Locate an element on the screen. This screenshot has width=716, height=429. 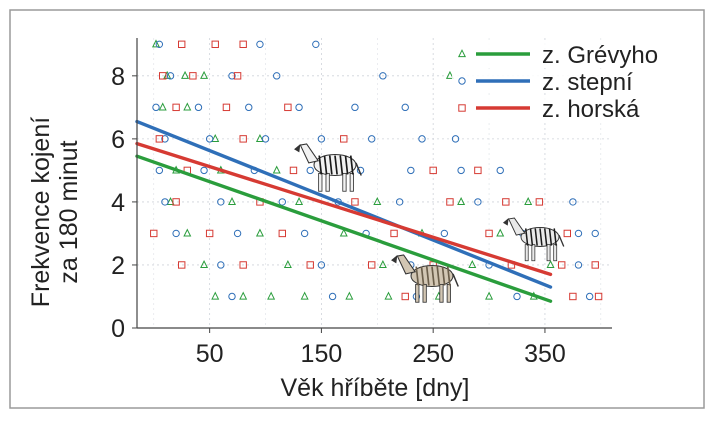
legend-marker-circle is located at coordinates (462, 81).